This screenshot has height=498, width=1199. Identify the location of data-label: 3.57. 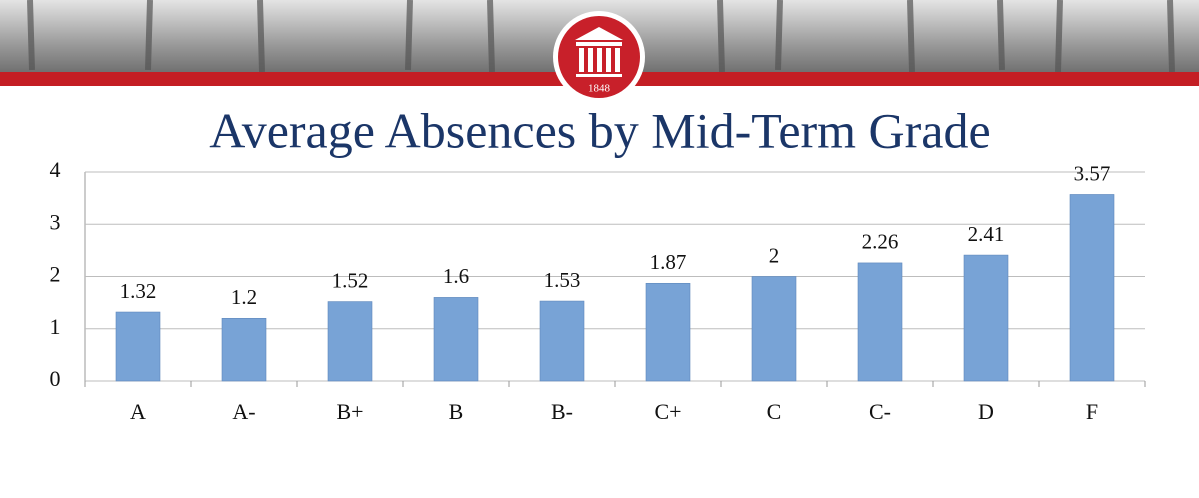
(1092, 173).